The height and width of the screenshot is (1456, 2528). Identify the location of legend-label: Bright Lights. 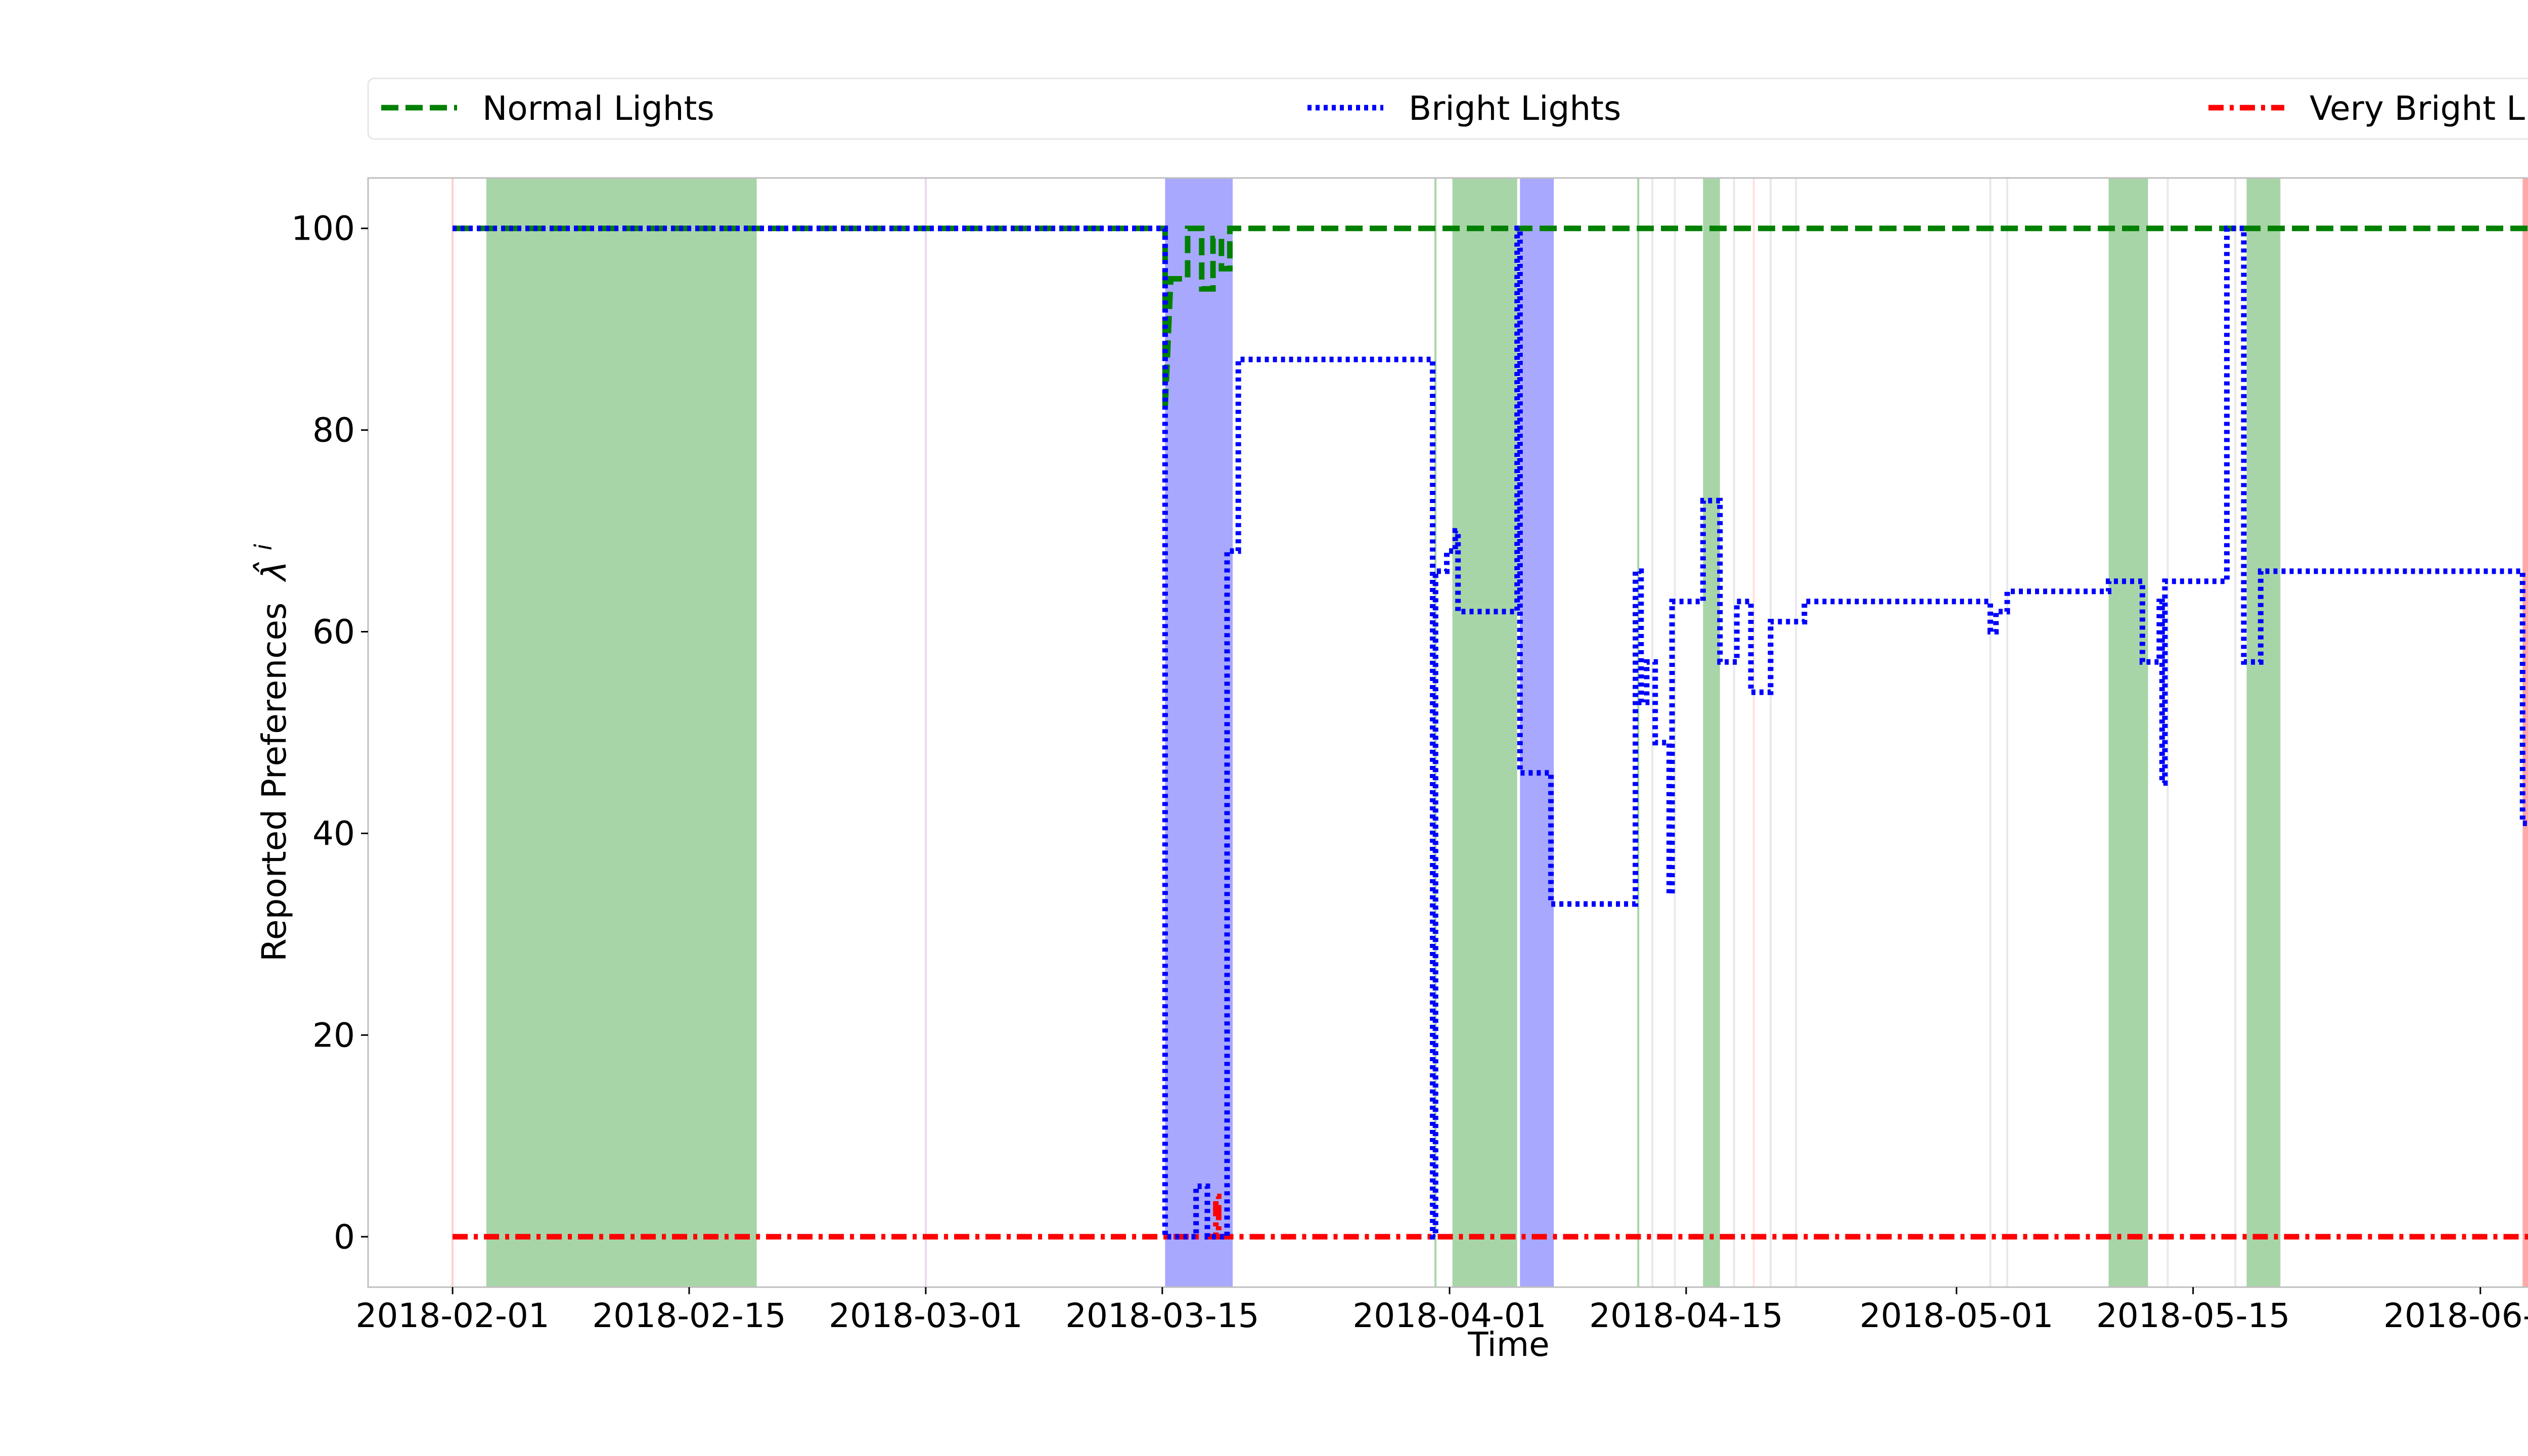
(1515, 108).